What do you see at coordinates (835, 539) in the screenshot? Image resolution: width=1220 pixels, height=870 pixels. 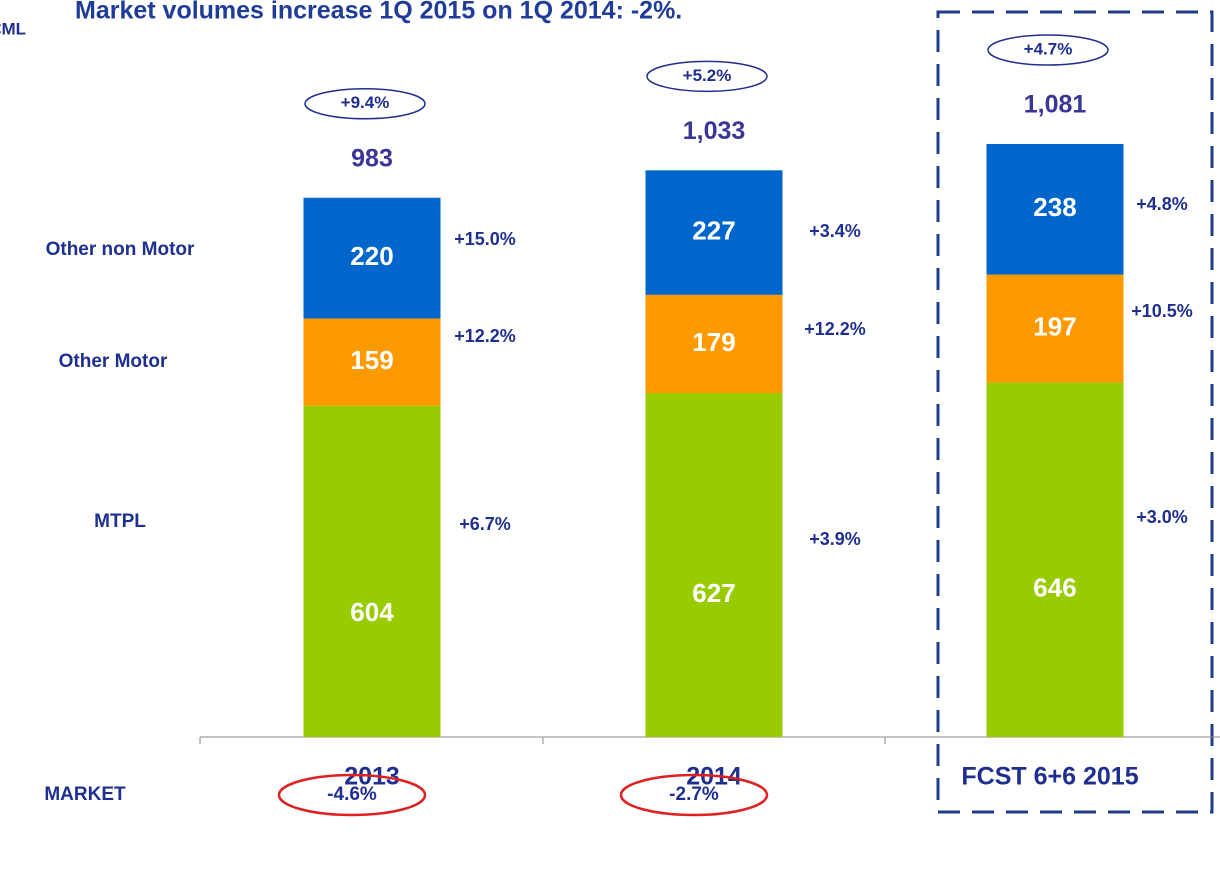 I see `growth-label: +3.9%` at bounding box center [835, 539].